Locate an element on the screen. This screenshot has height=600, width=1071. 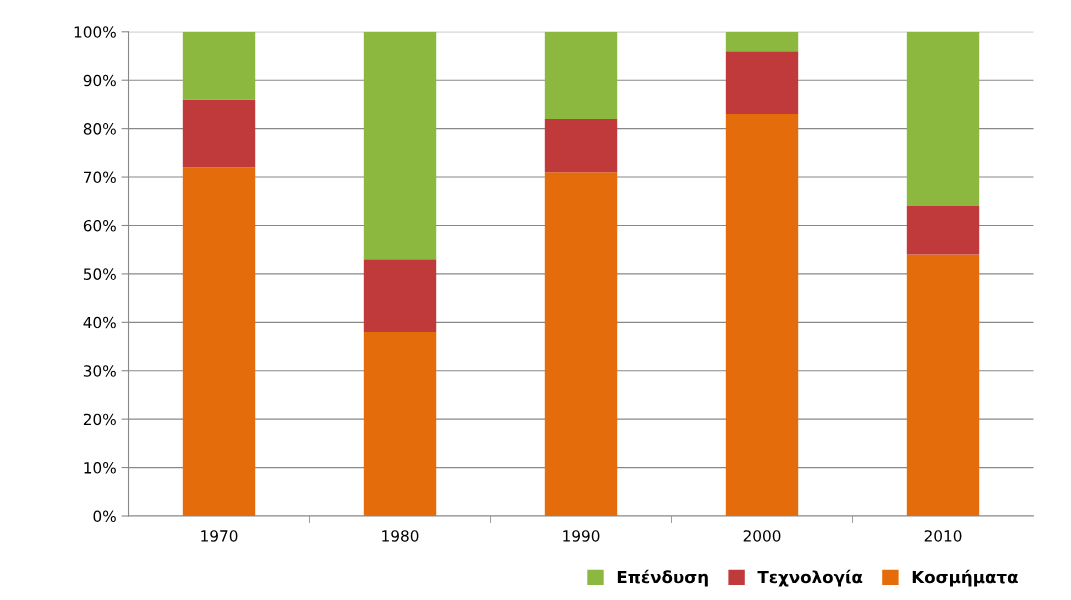
y-tick-label: 40% is located at coordinates (99, 322).